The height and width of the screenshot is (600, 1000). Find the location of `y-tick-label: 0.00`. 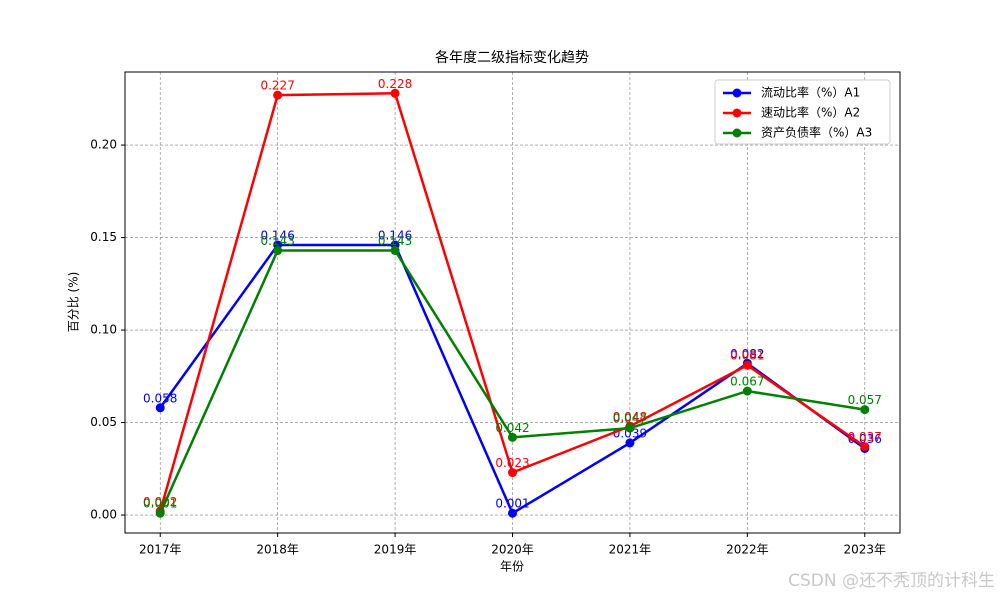

y-tick-label: 0.00 is located at coordinates (103, 515).